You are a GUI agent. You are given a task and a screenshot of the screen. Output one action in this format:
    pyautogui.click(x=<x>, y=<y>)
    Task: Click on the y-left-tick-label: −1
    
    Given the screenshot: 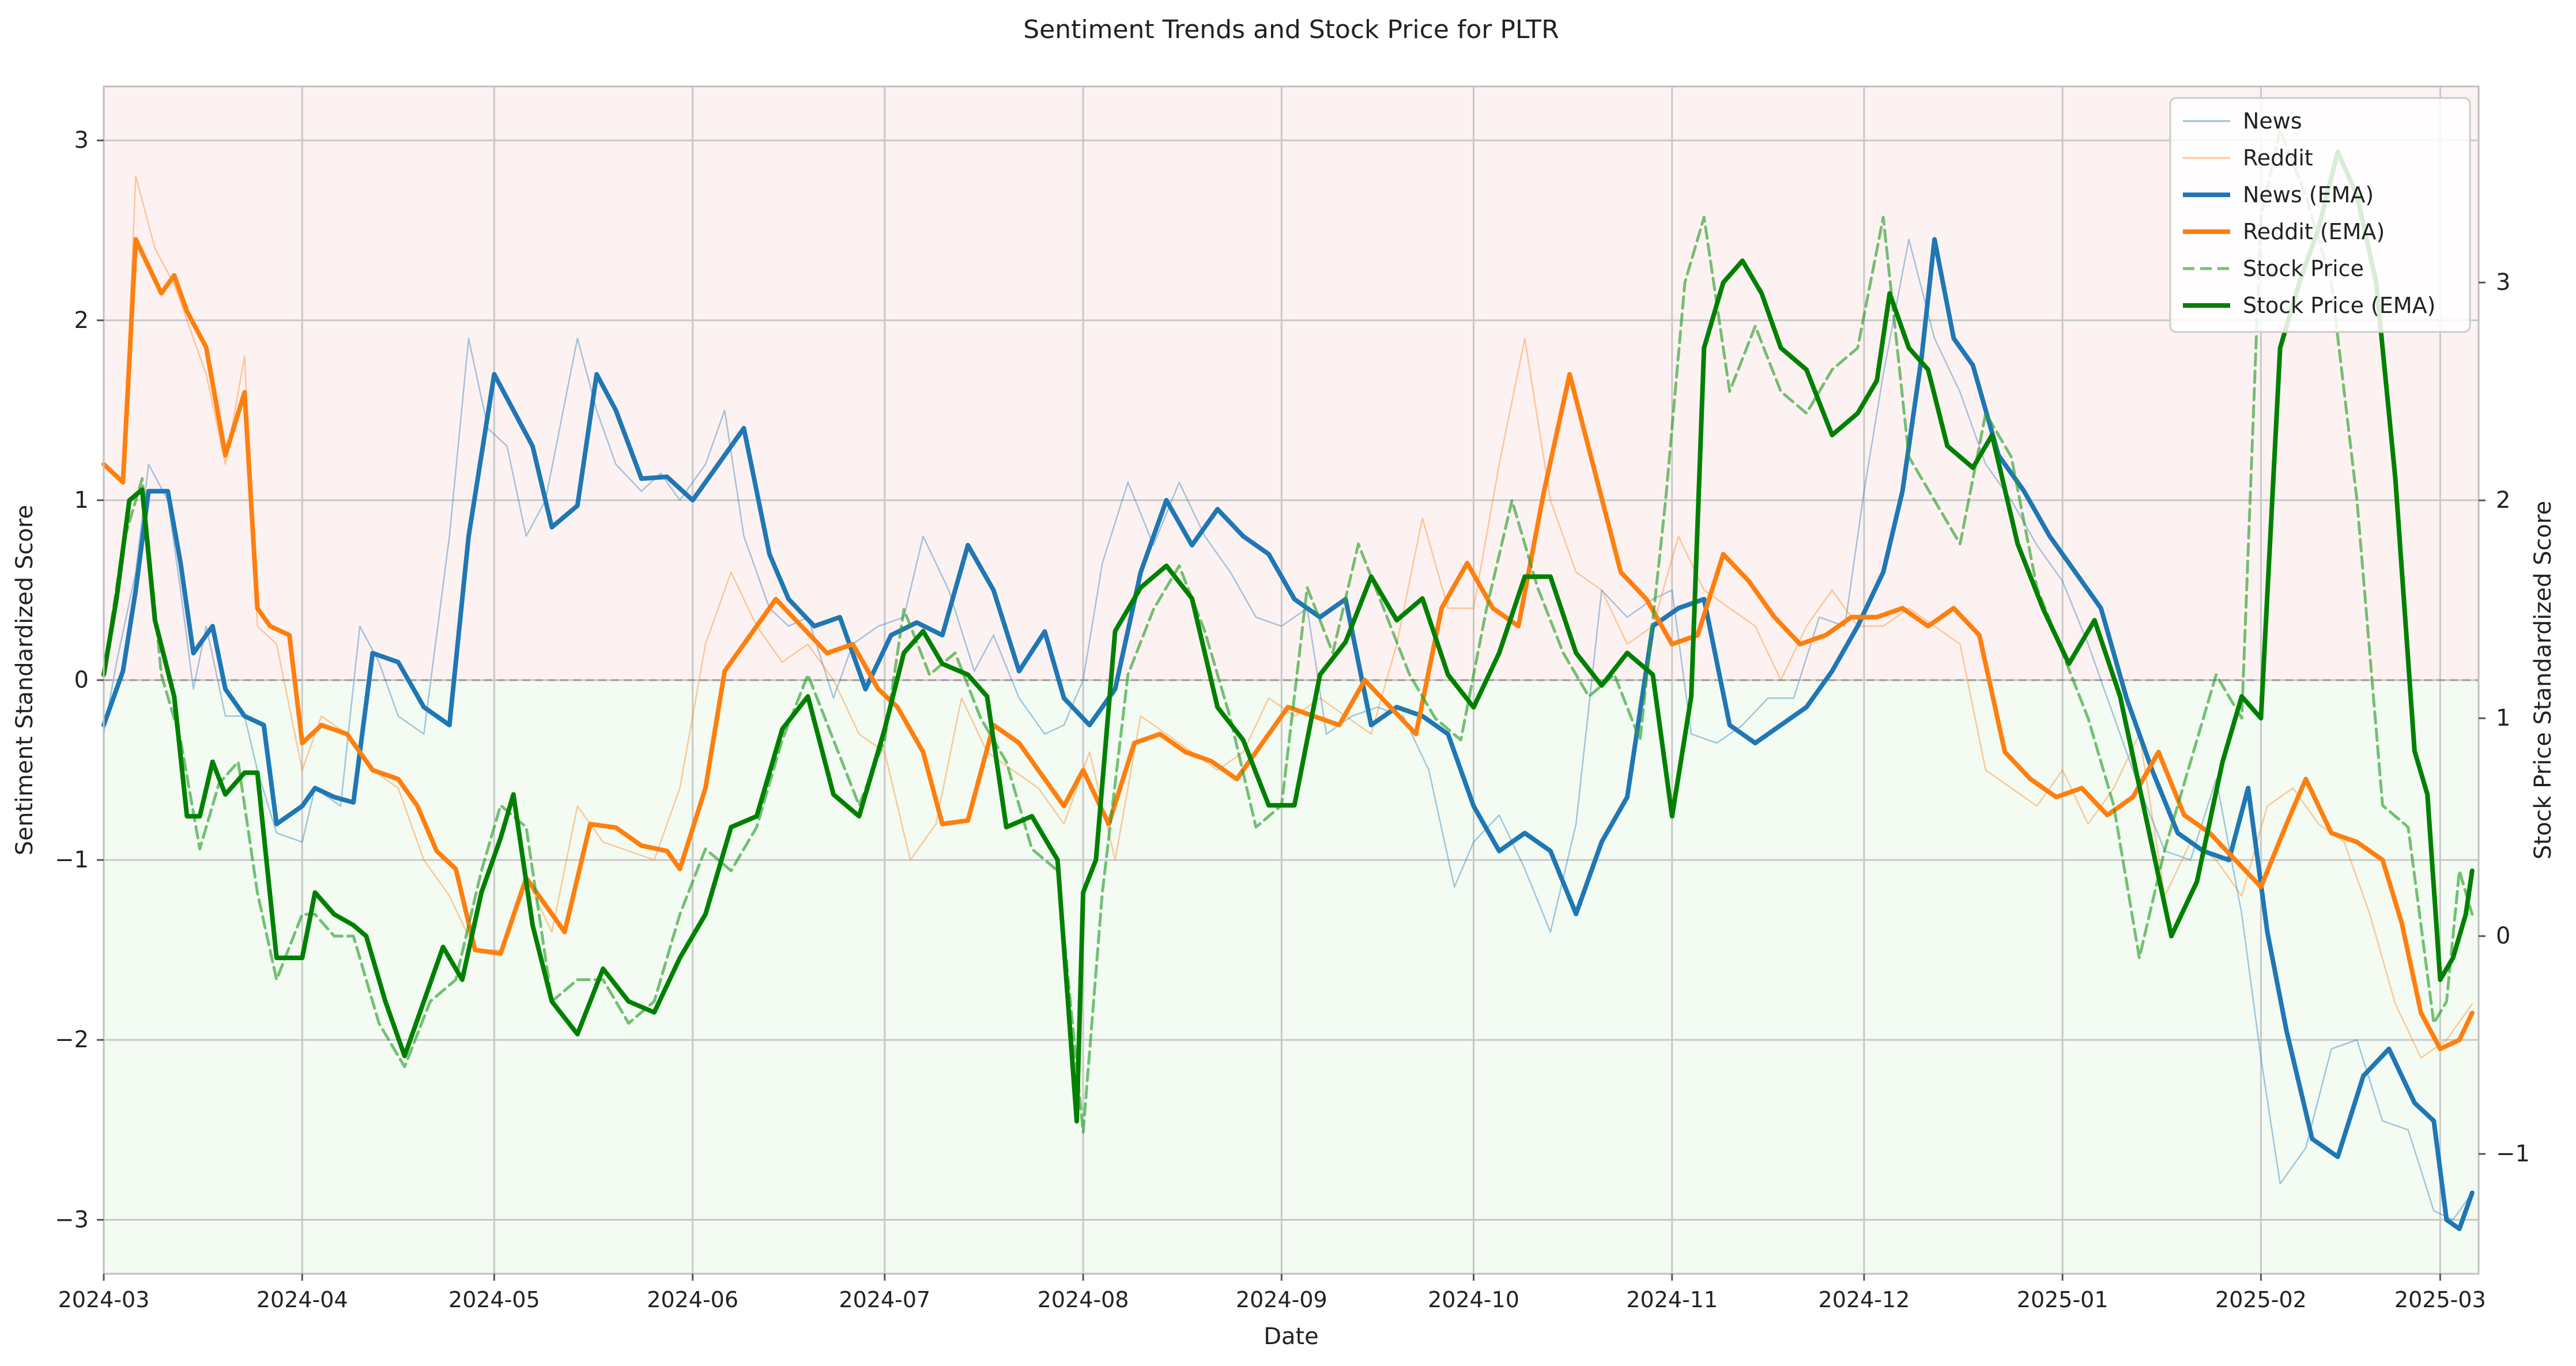 What is the action you would take?
    pyautogui.click(x=72, y=860)
    